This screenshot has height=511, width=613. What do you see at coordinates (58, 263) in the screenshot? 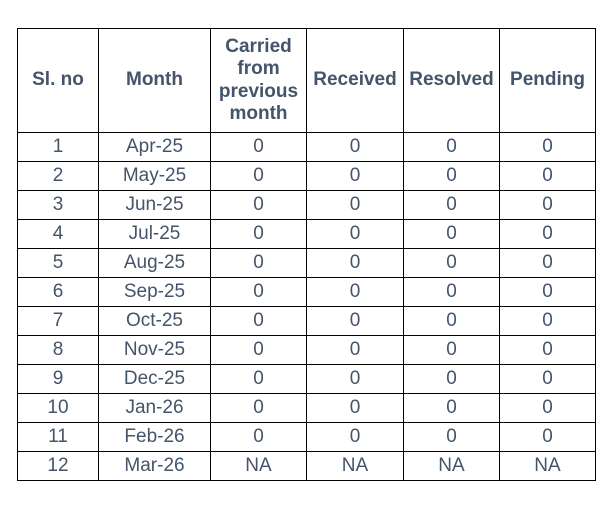
I see `cell-sl-no: 5` at bounding box center [58, 263].